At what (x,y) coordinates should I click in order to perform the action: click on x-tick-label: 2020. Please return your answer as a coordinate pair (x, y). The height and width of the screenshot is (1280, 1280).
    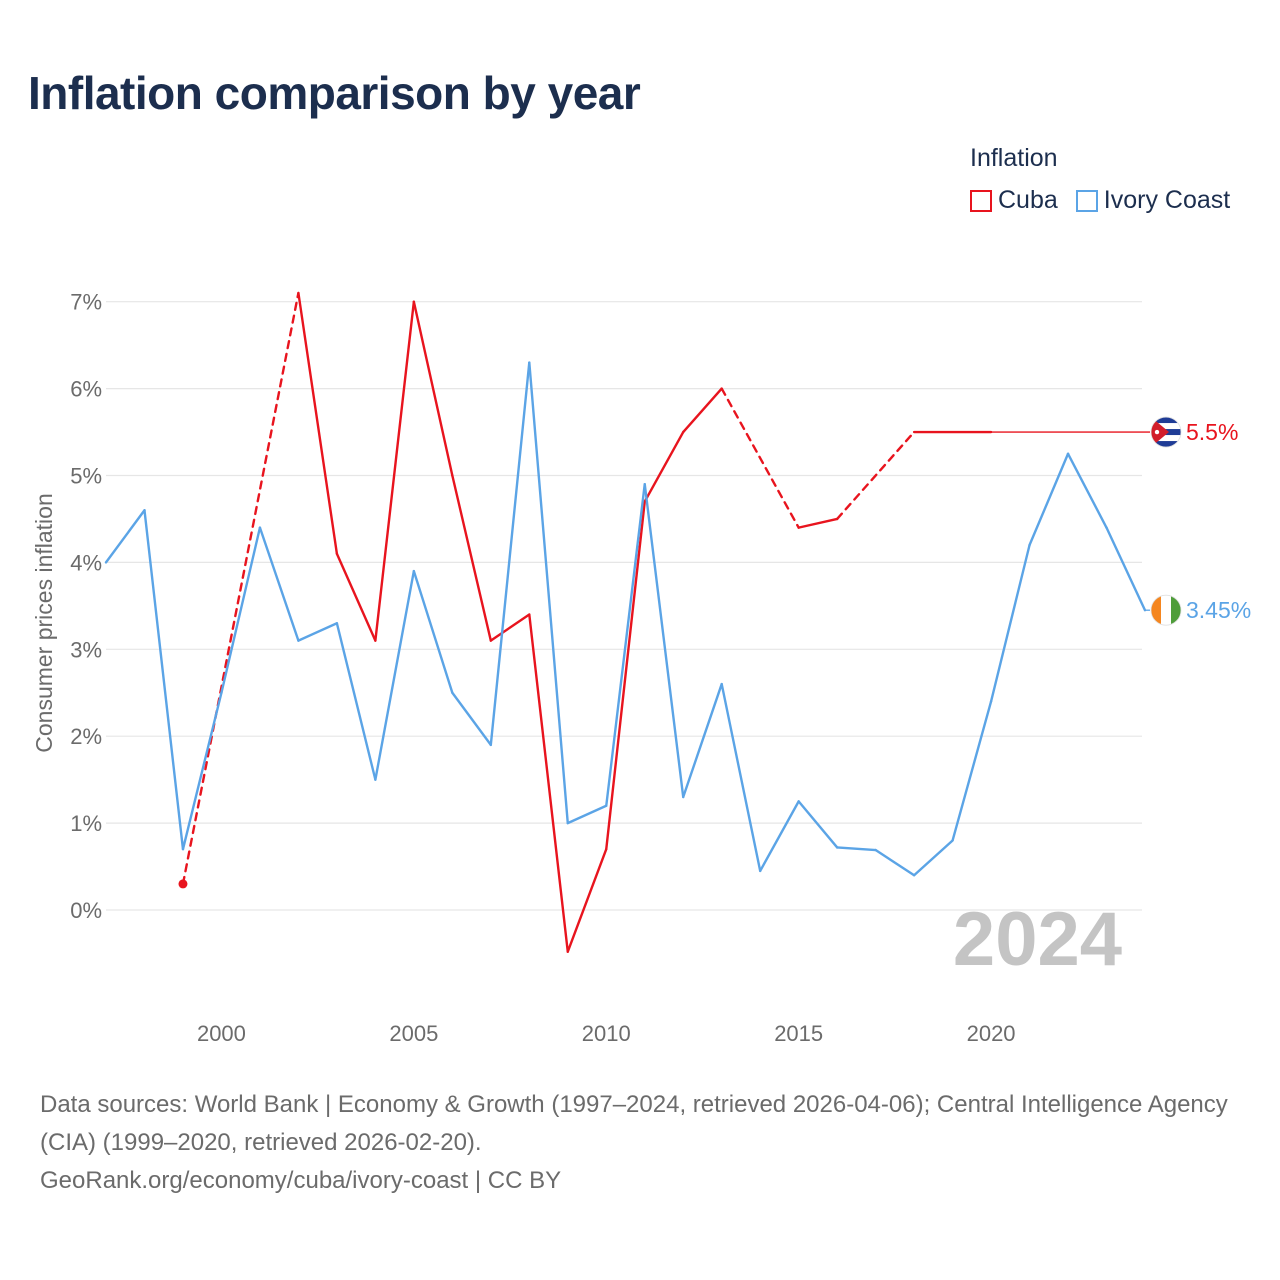
    Looking at the image, I should click on (991, 1033).